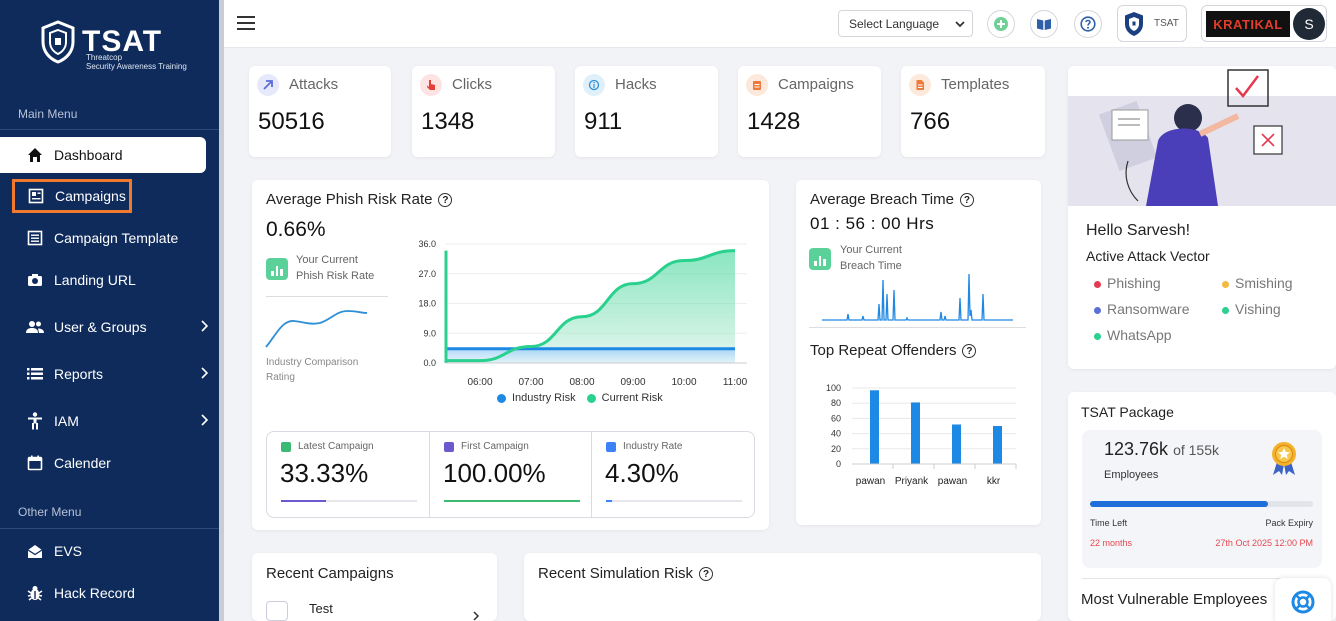 Image resolution: width=1336 pixels, height=621 pixels. I want to click on x-tick-label: 09:00, so click(632, 382).